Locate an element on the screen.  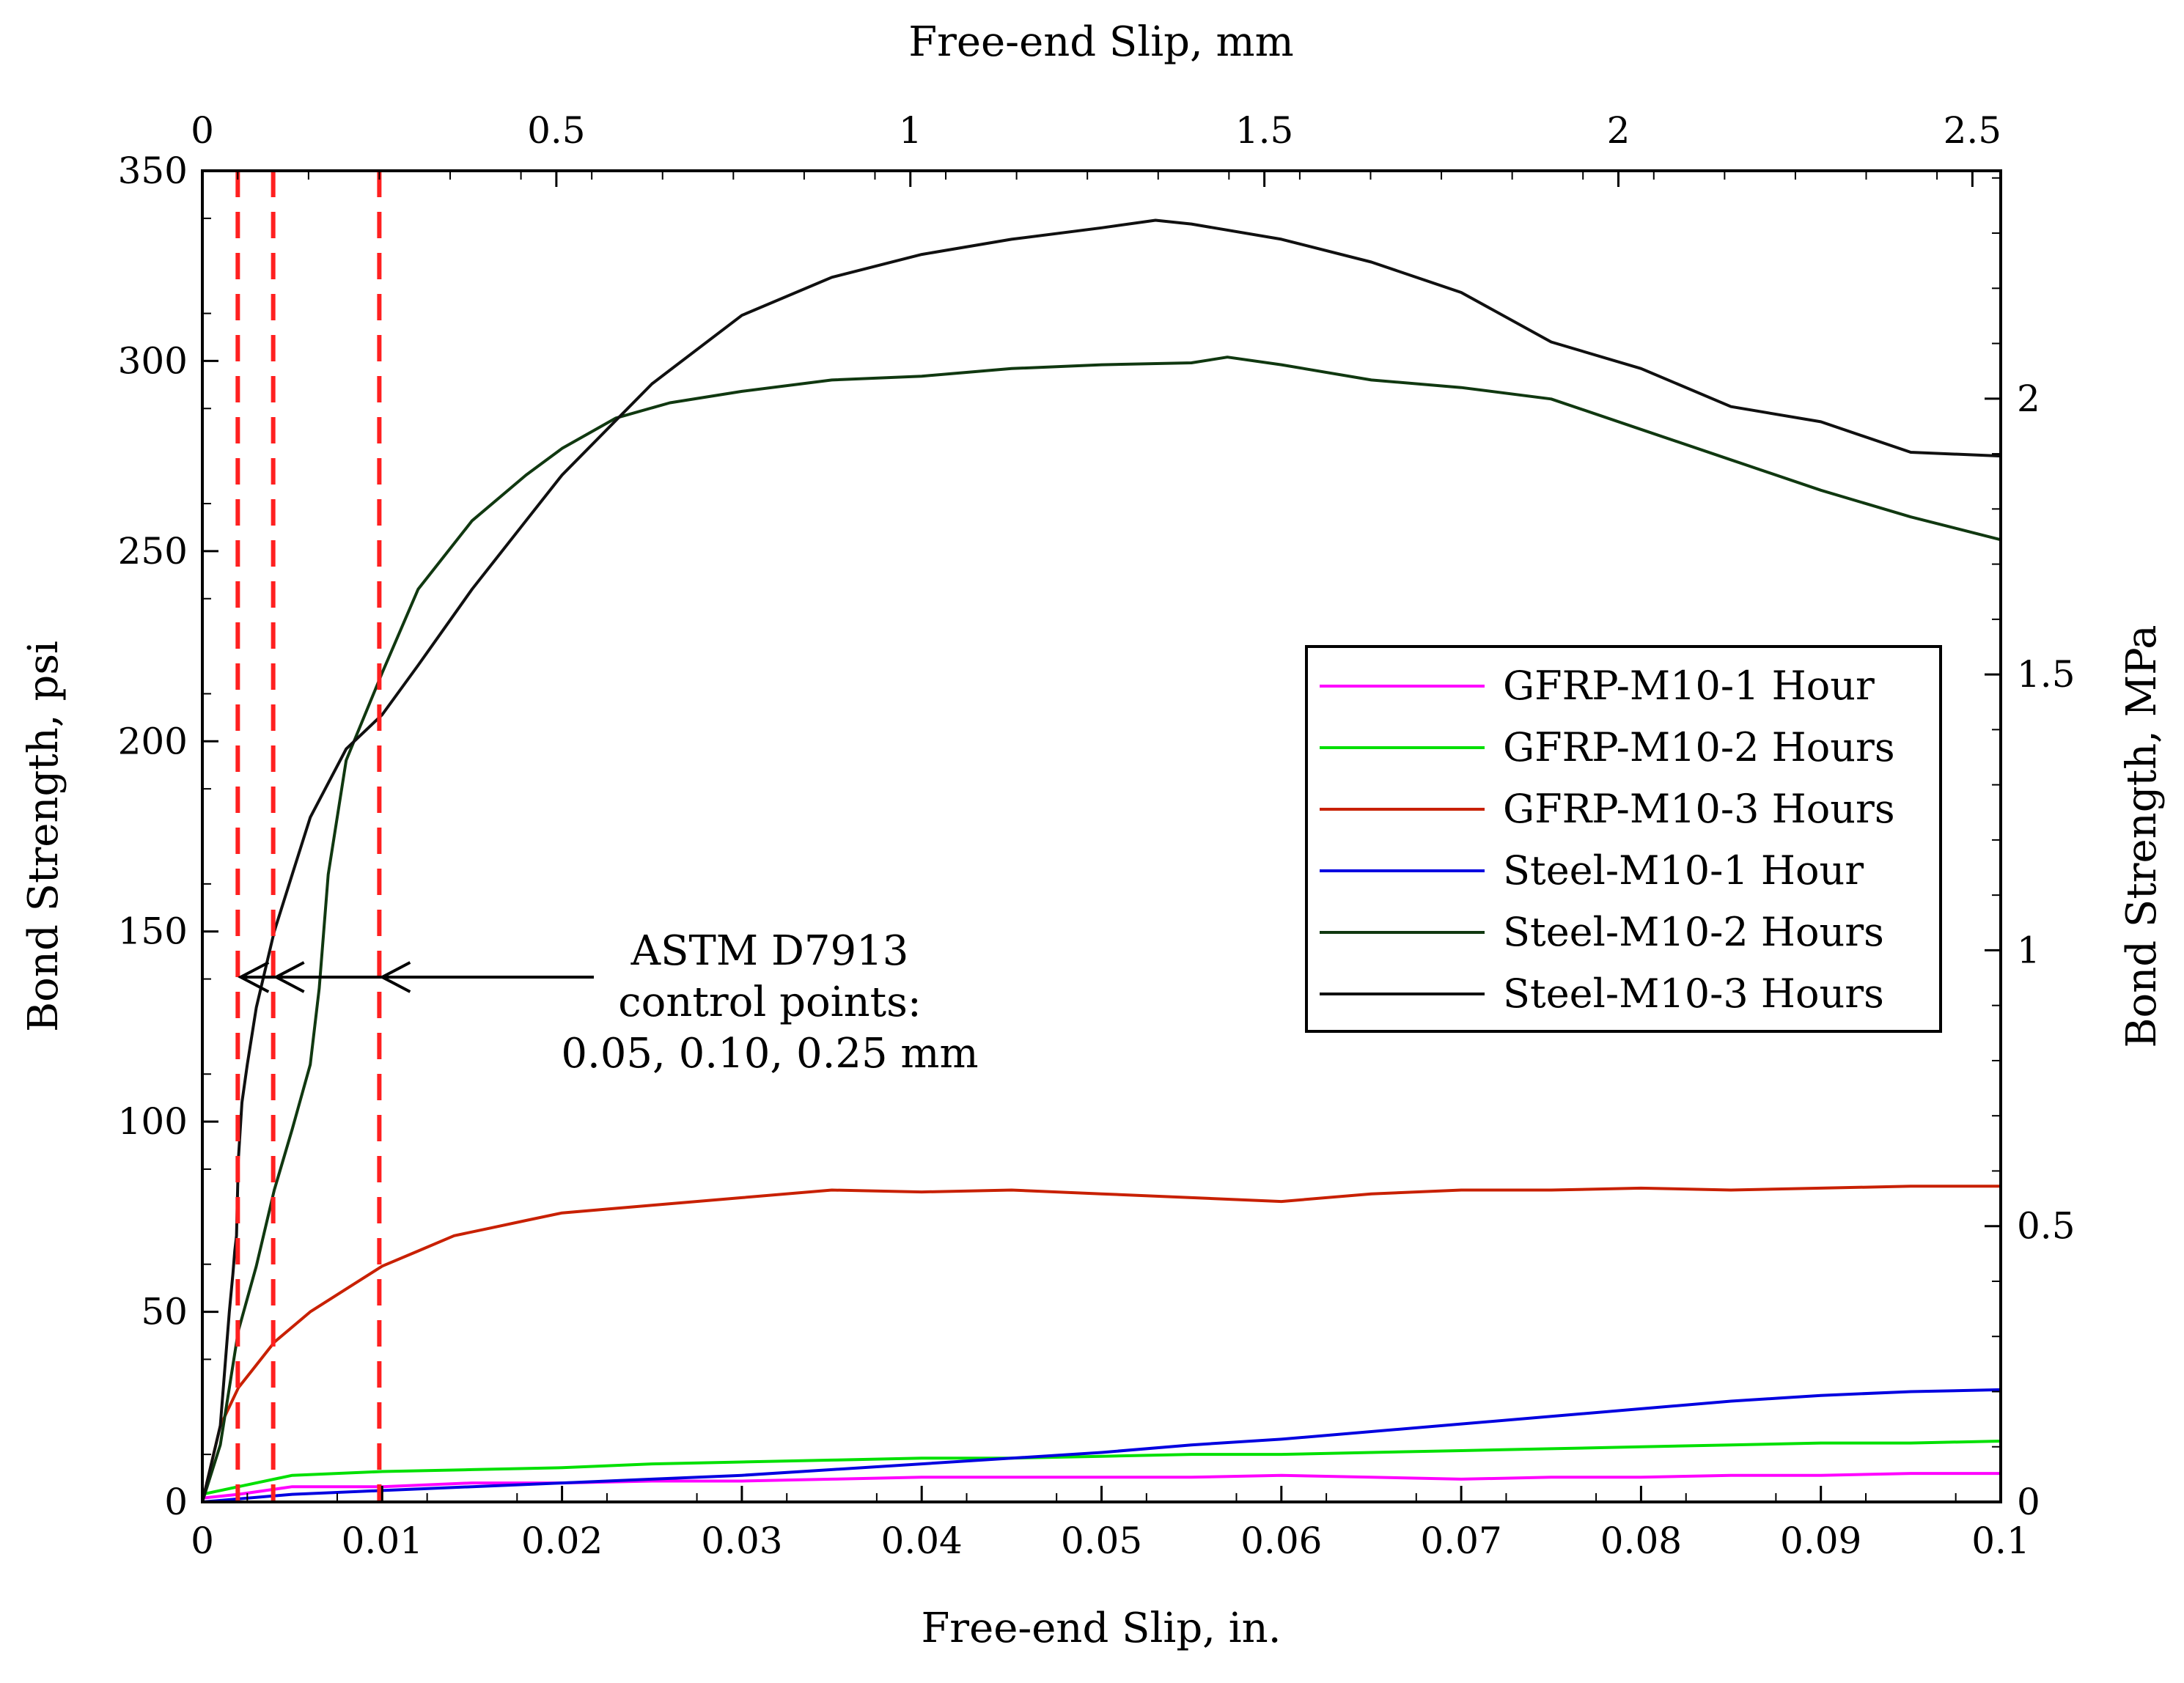
x-top-tick-label: 2 is located at coordinates (1618, 130).